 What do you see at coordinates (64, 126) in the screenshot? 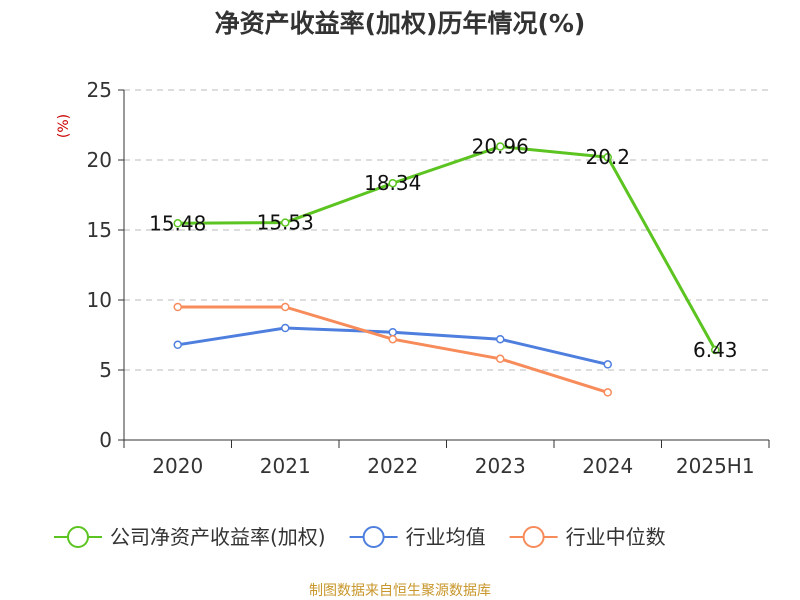
I see `y-unit-label: (%)` at bounding box center [64, 126].